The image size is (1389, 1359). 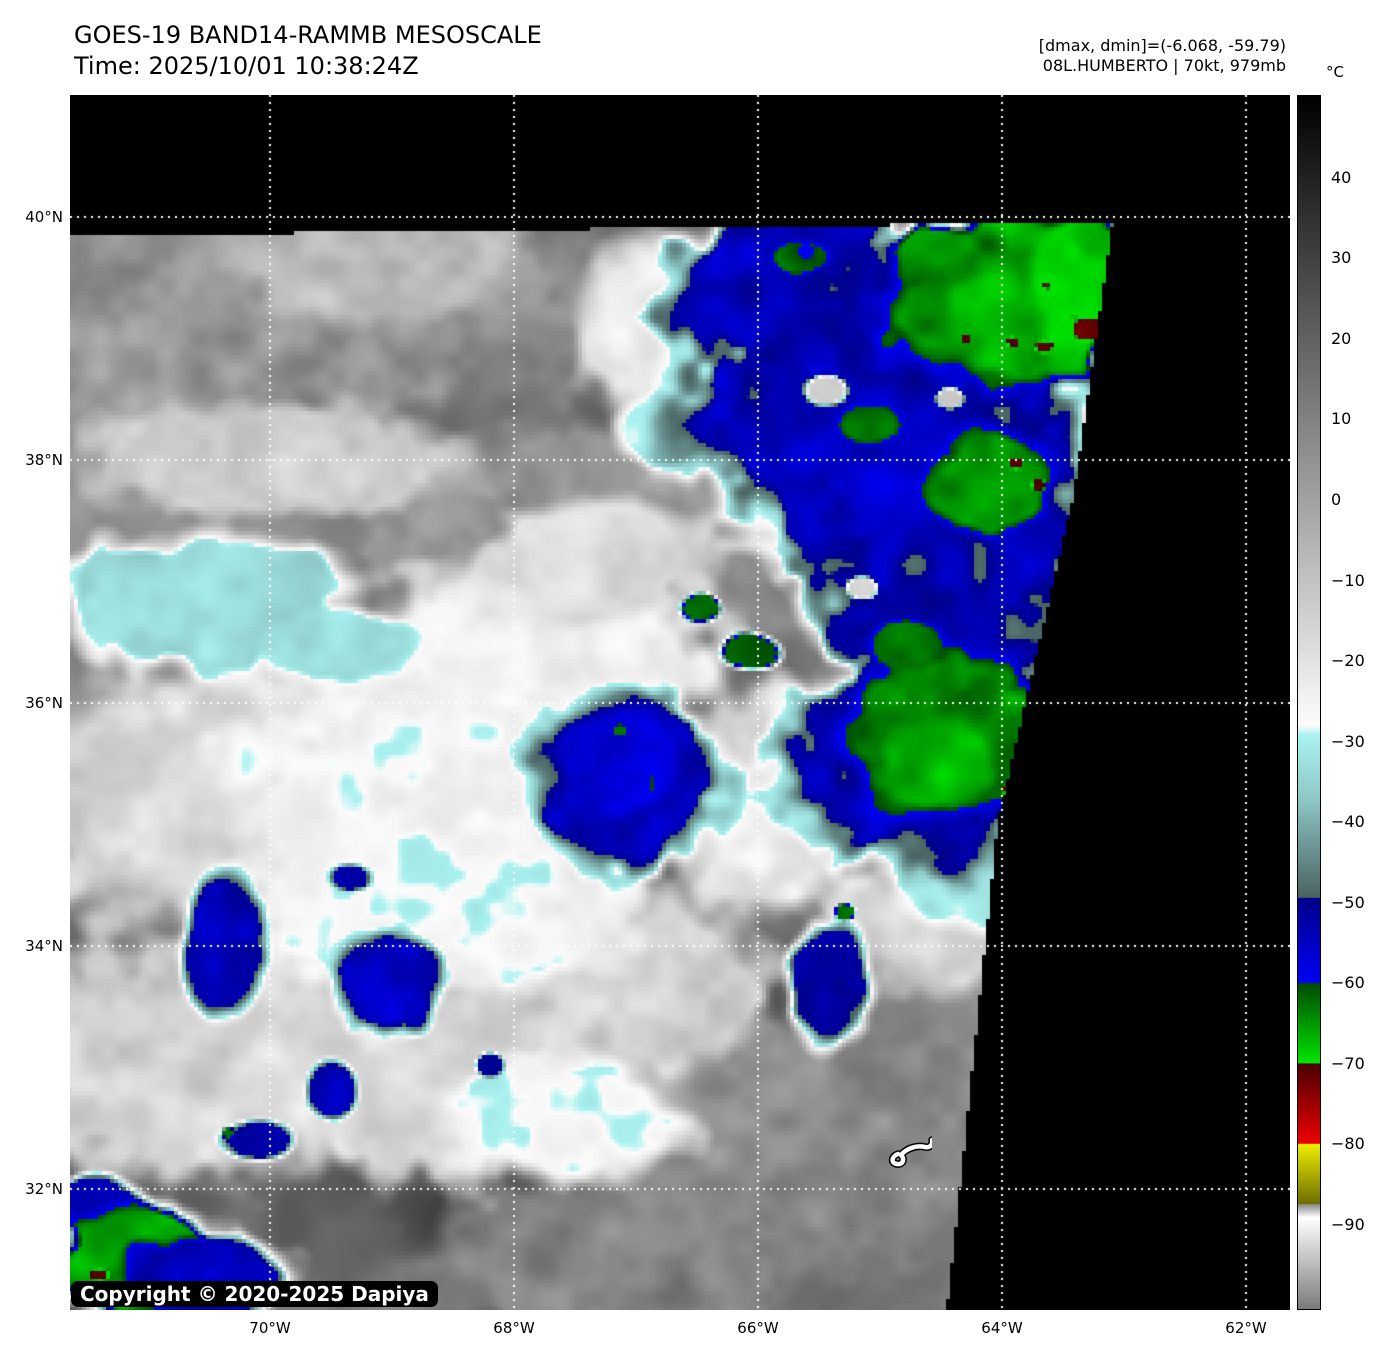 I want to click on copyright-badge: Copyright © 2020-2025 Dapiya, so click(x=254, y=1294).